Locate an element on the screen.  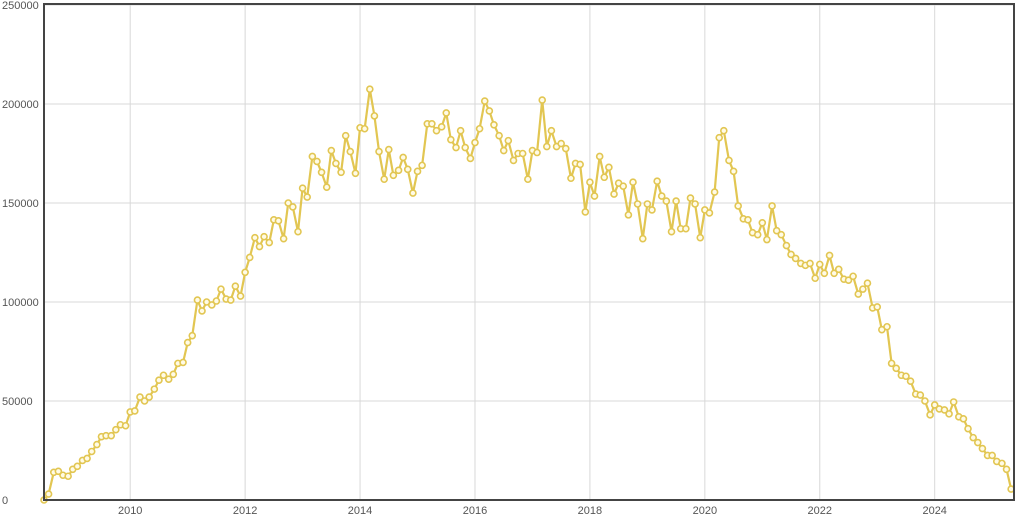
x-tick-label: 2014 is located at coordinates (360, 511).